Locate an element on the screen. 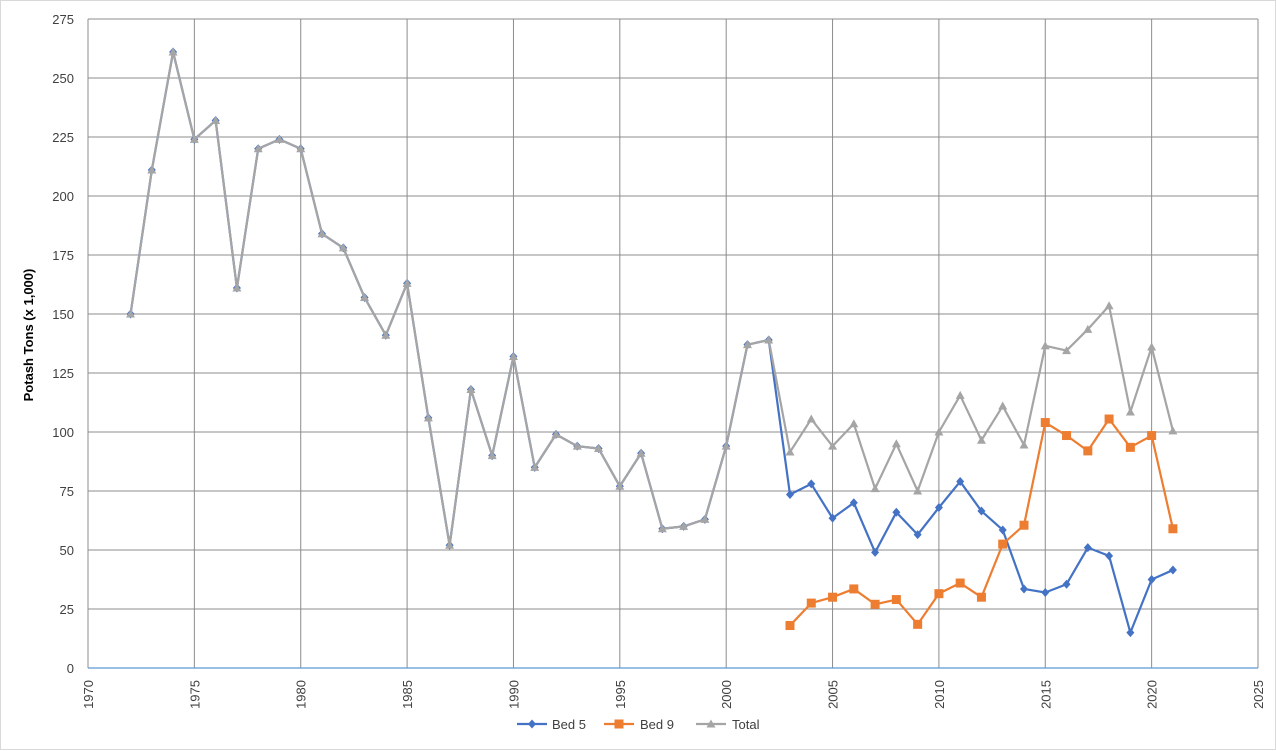  y-tick-label: 225 is located at coordinates (63, 137).